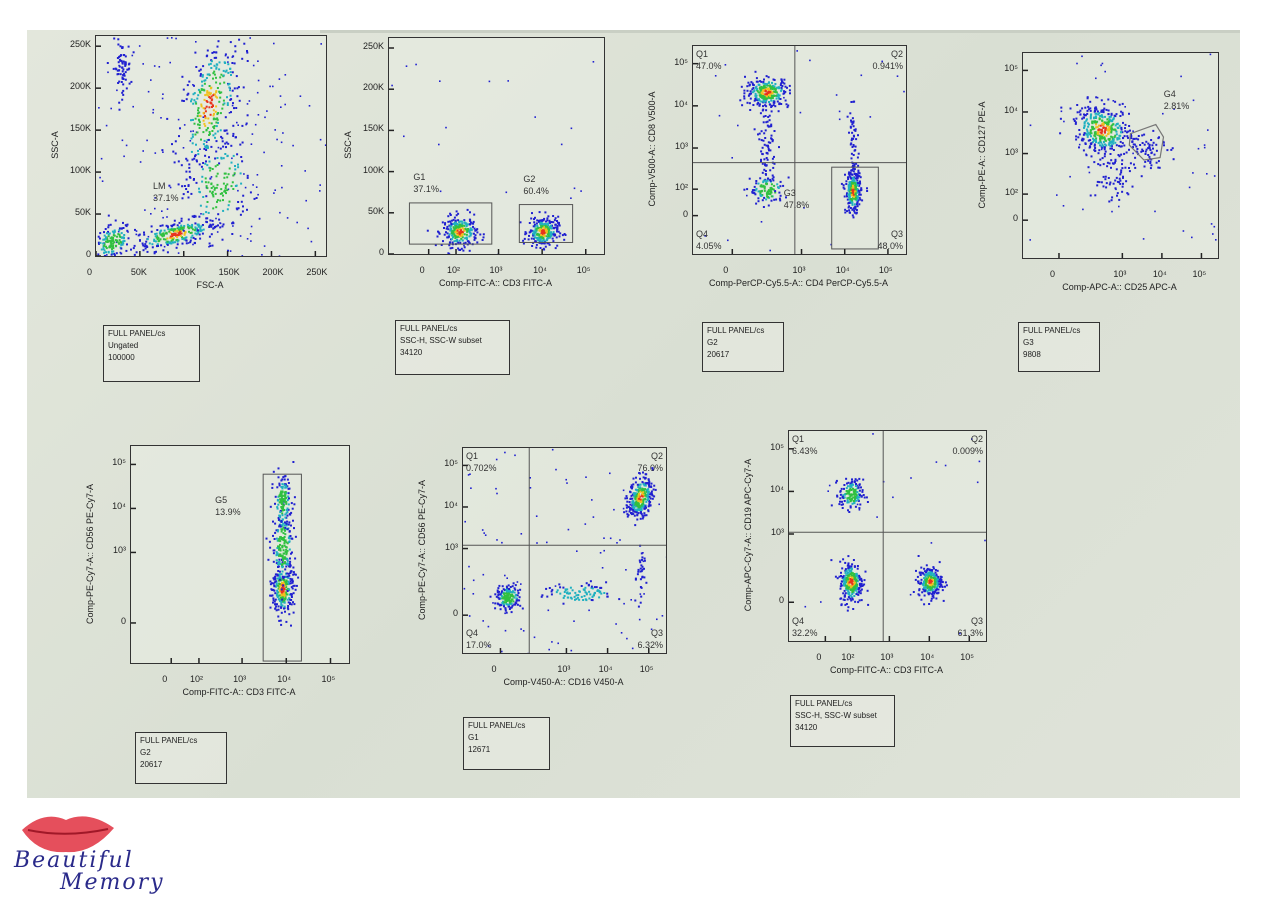 The image size is (1262, 910). I want to click on population-info-box: FULL PANEL/cs SSC-H, SSC-W subset 34120, so click(452, 347).